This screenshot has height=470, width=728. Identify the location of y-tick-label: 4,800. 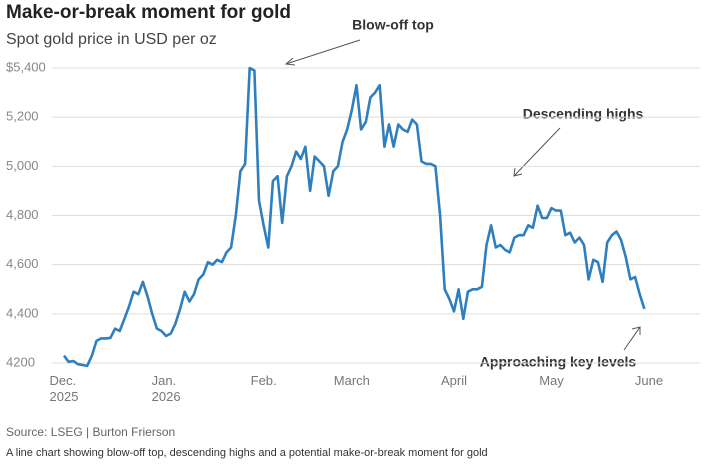
(22, 214).